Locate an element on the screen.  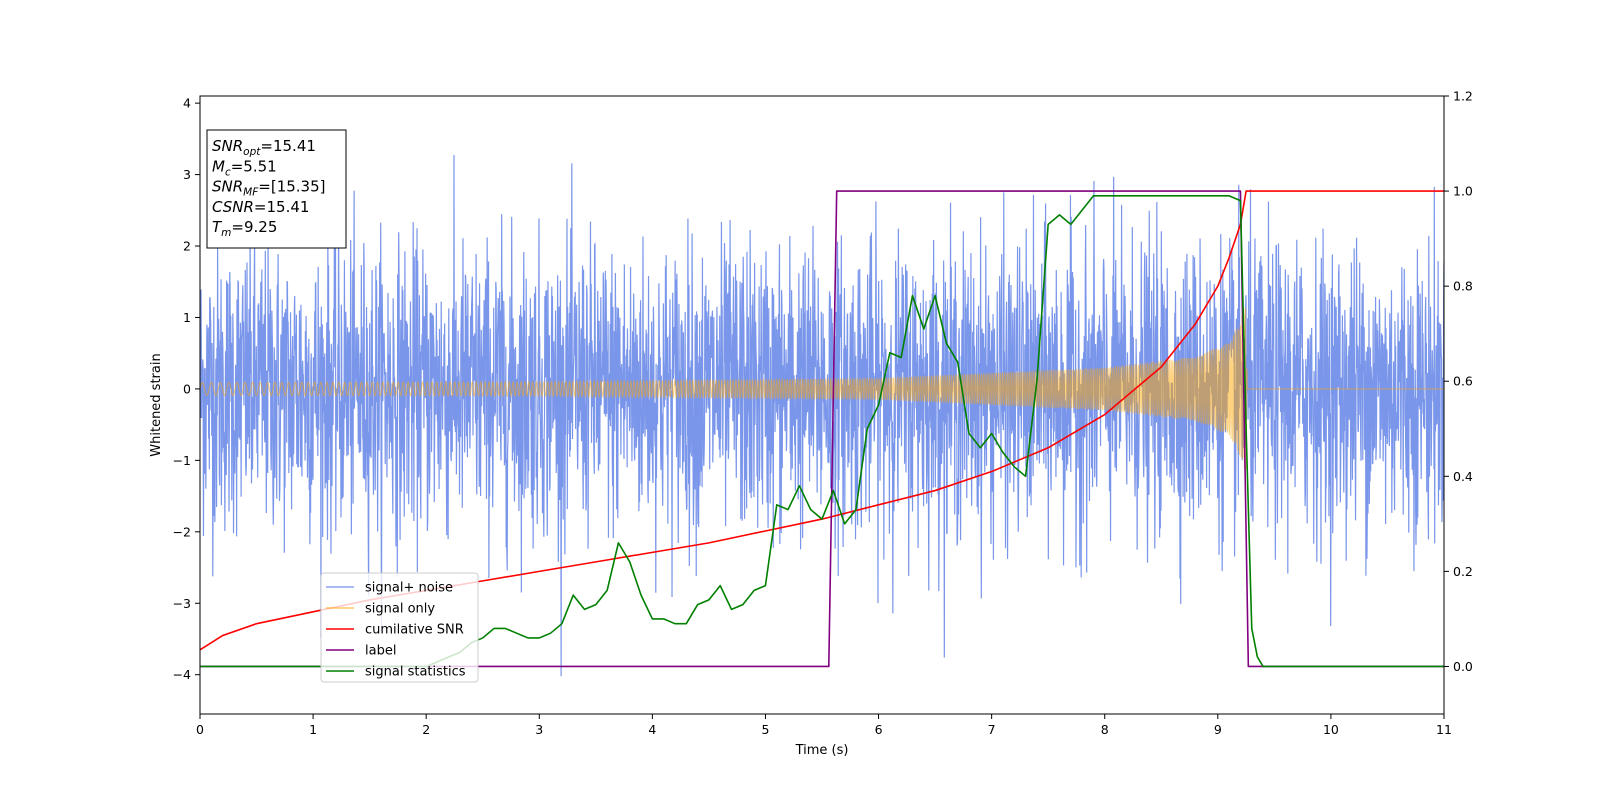
info-subscript: opt is located at coordinates (252, 152).